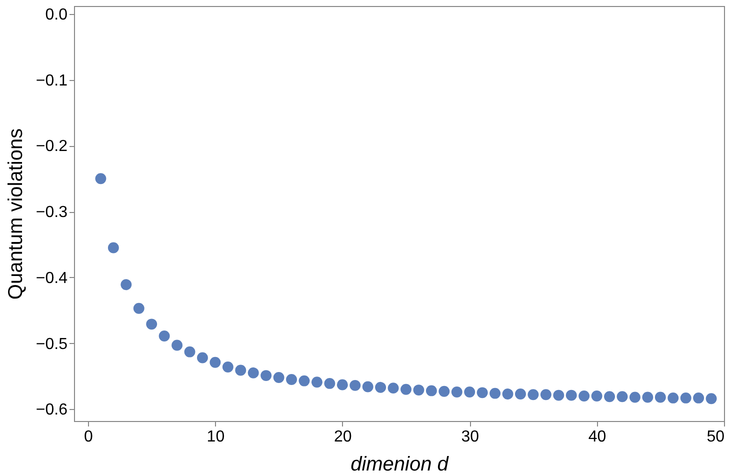 This screenshot has height=473, width=750. What do you see at coordinates (52, 344) in the screenshot?
I see `y-tick-label: −0.5` at bounding box center [52, 344].